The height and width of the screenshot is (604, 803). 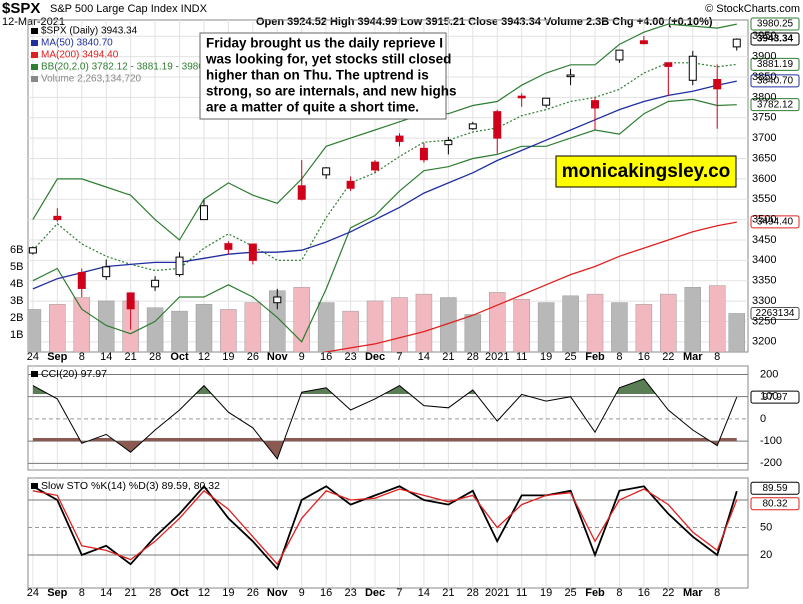 I want to click on annotation-line: was looking for, yet stocks still closed, so click(x=328, y=59).